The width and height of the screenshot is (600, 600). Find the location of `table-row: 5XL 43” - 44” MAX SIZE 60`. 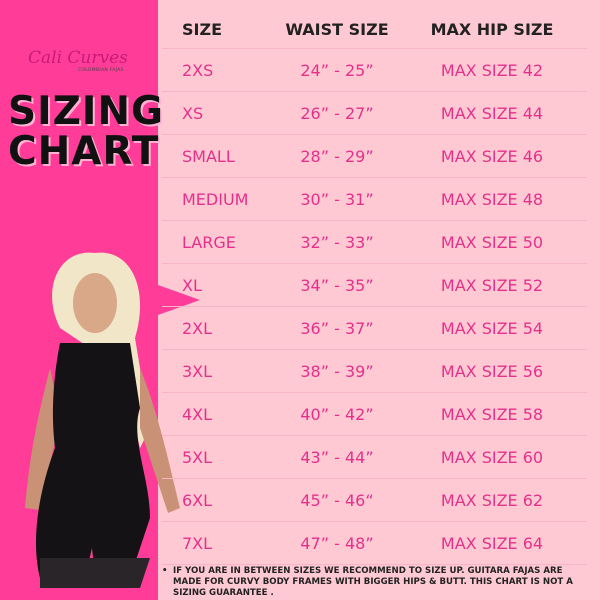

table-row: 5XL 43” - 44” MAX SIZE 60 is located at coordinates (374, 457).